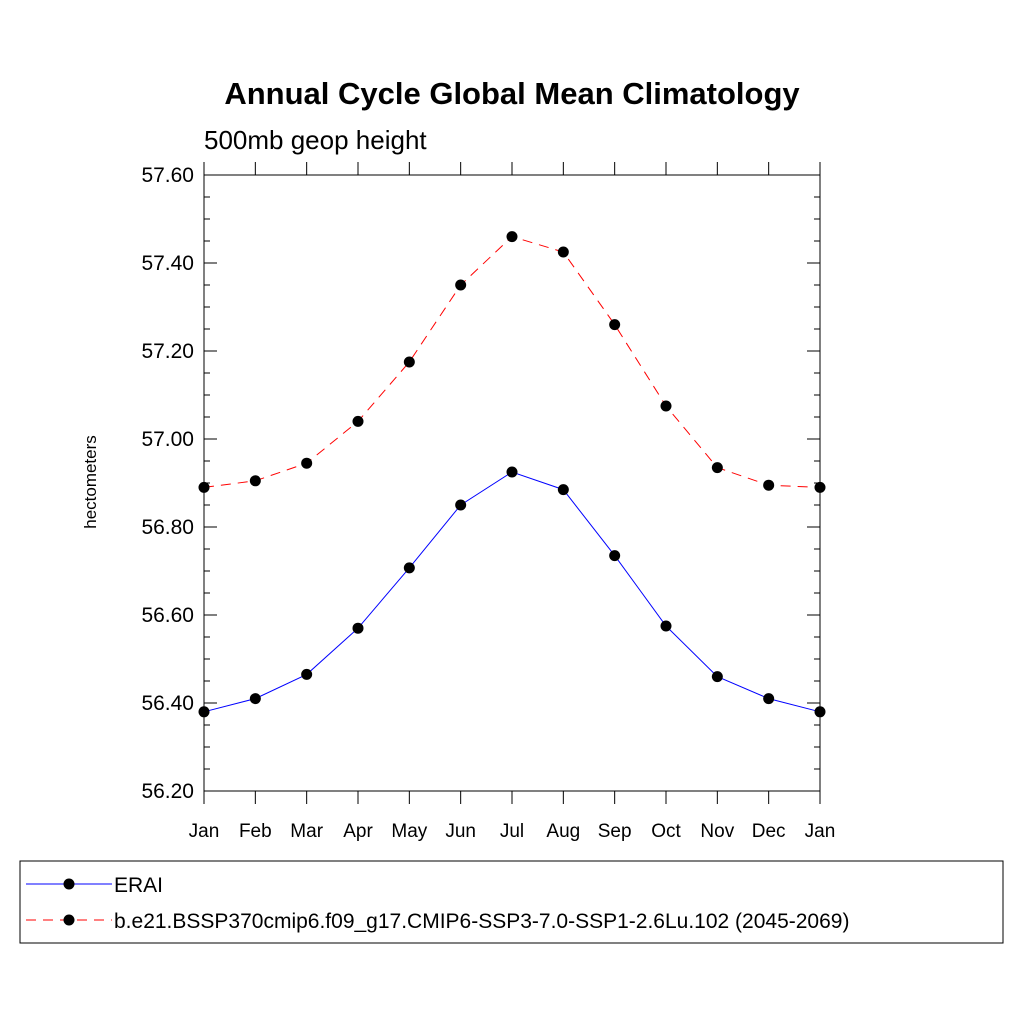 This screenshot has height=1024, width=1024. What do you see at coordinates (666, 831) in the screenshot?
I see `x-tick-label: Oct` at bounding box center [666, 831].